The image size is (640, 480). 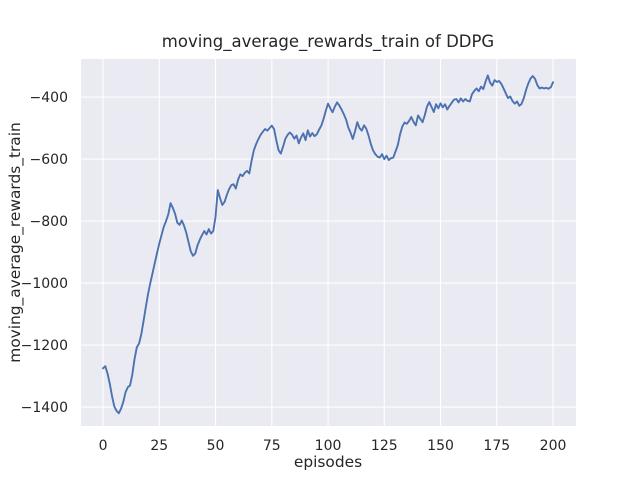 What do you see at coordinates (44, 284) in the screenshot?
I see `y-tick-label: −1000` at bounding box center [44, 284].